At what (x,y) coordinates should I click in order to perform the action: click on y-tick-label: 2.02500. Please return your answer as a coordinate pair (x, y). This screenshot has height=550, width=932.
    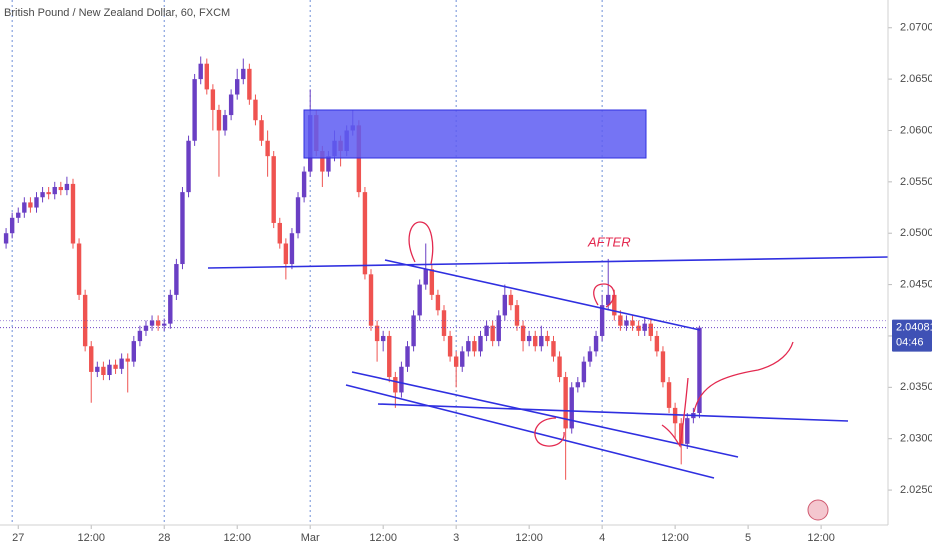
    Looking at the image, I should click on (916, 490).